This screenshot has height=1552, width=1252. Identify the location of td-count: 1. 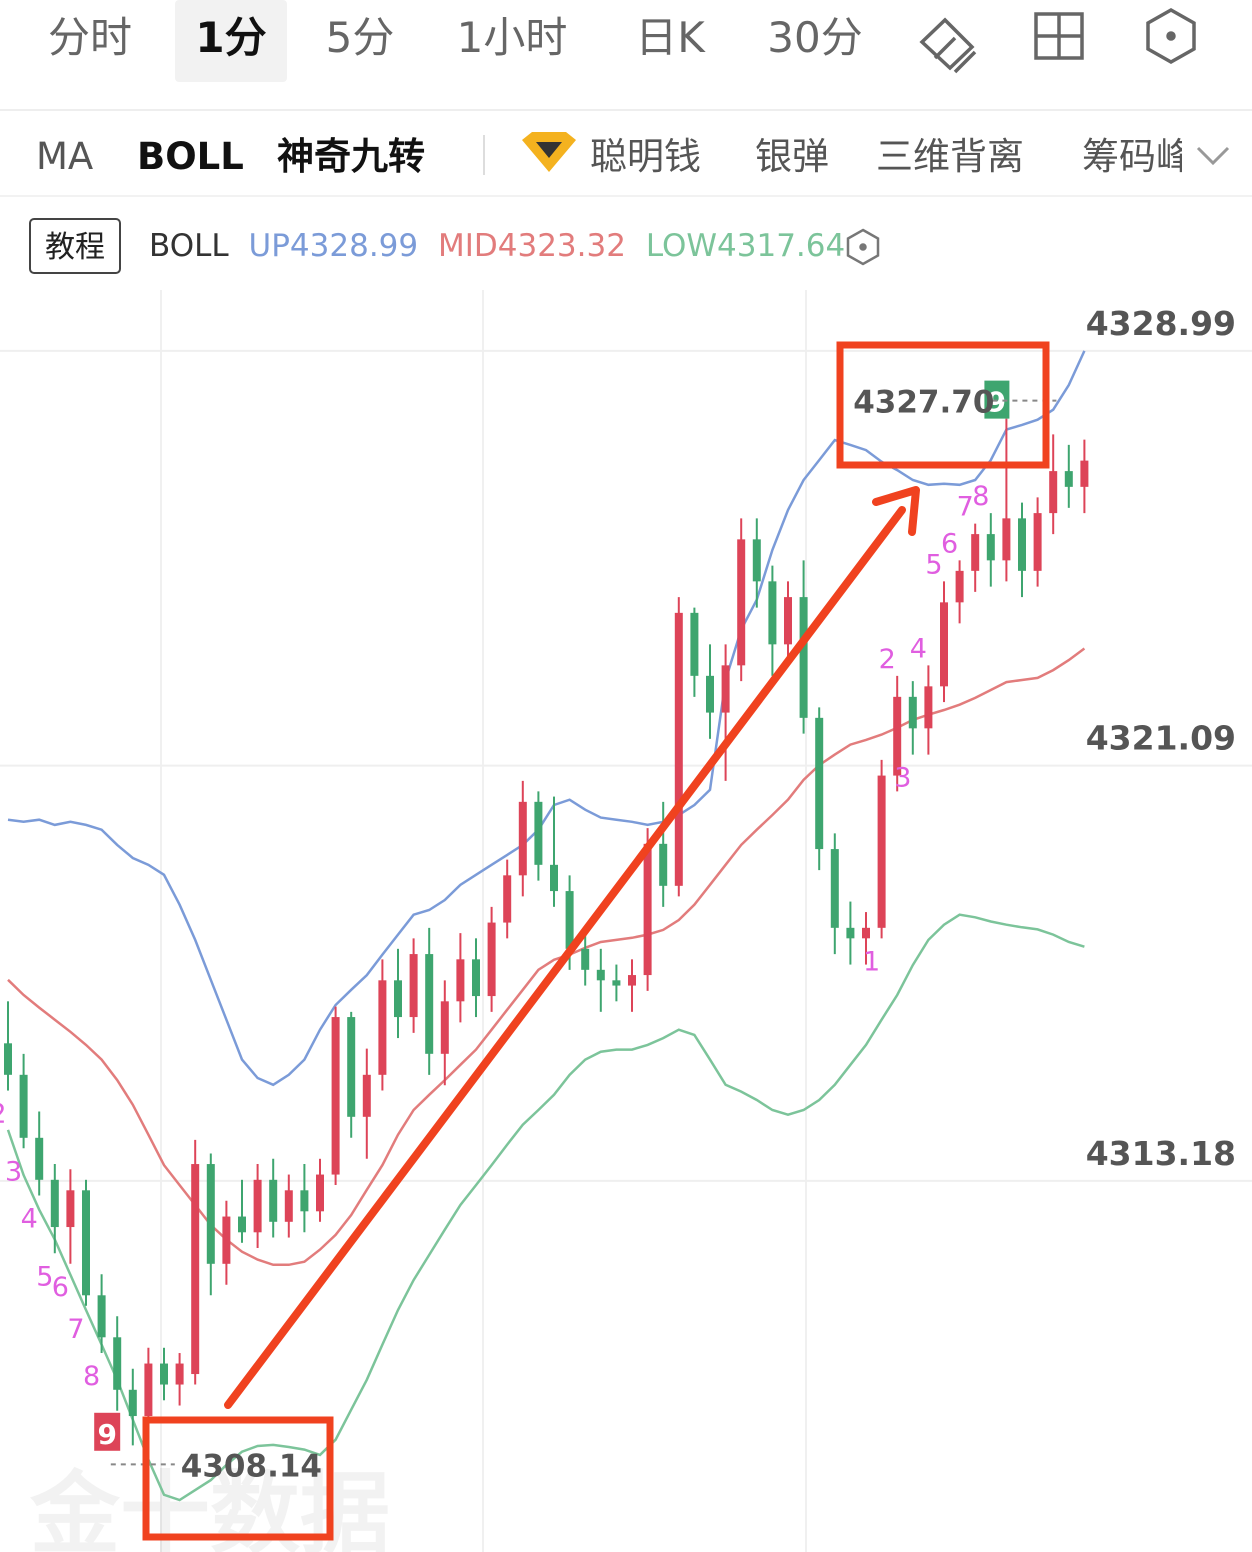
(871, 961).